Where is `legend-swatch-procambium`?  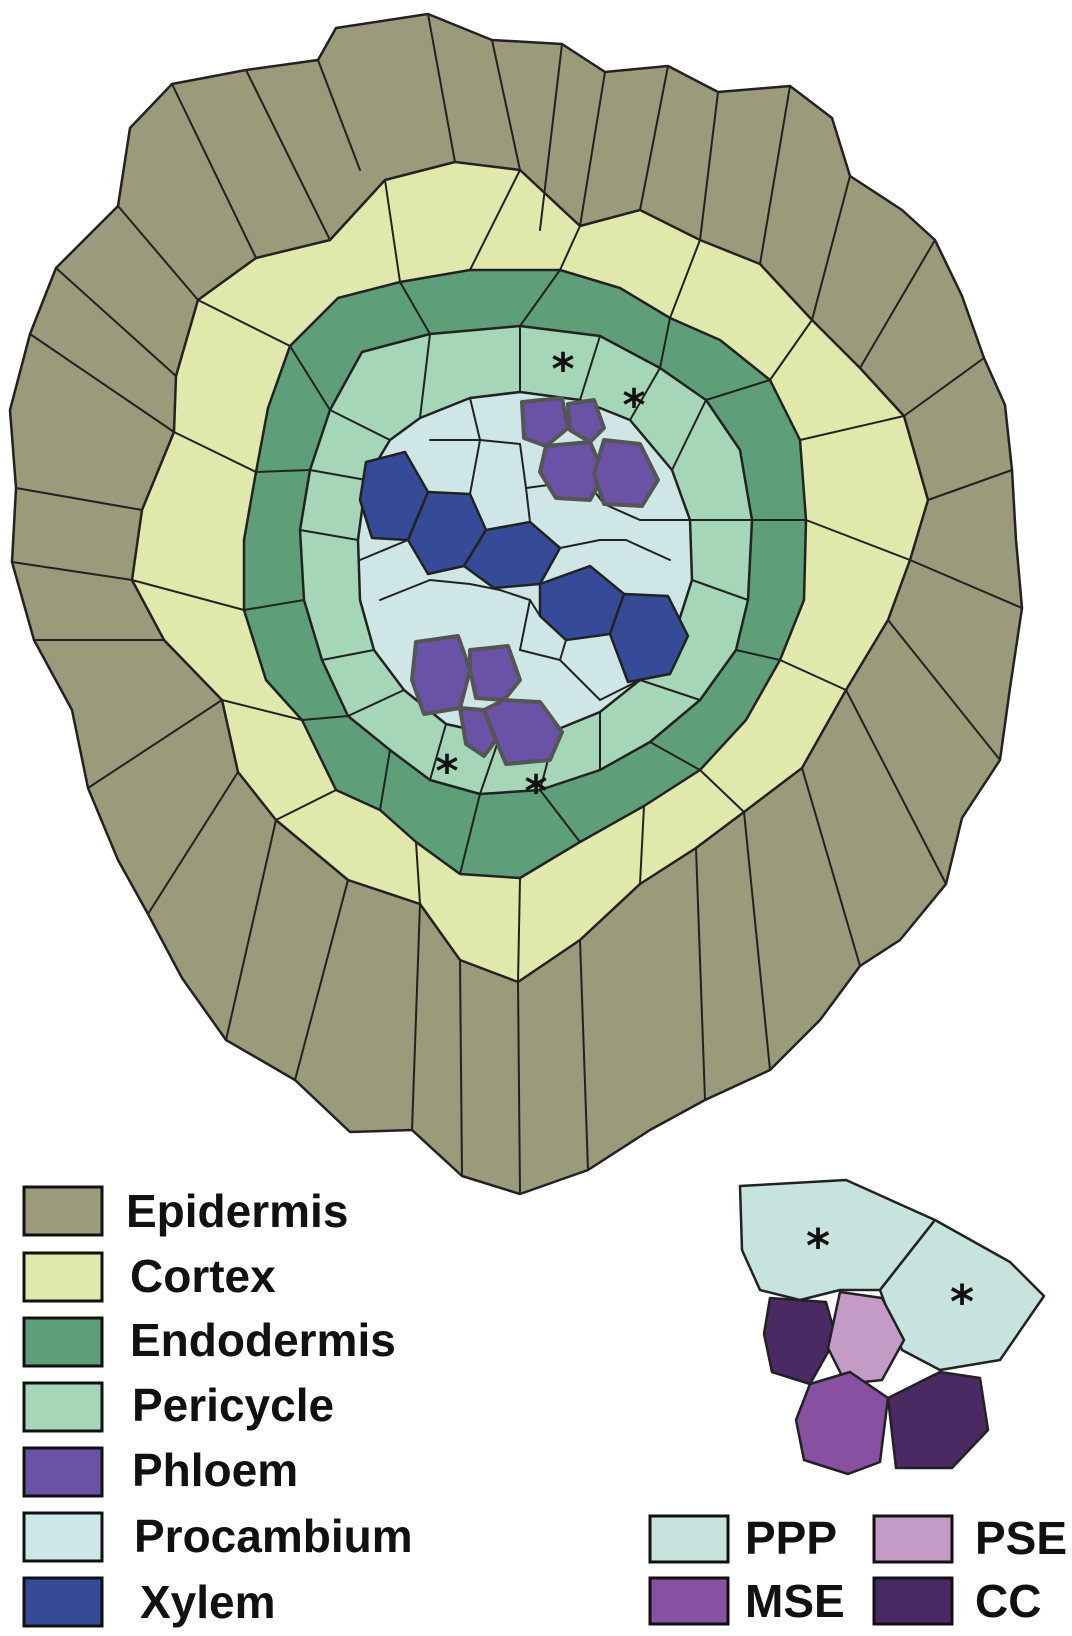 legend-swatch-procambium is located at coordinates (63, 1537).